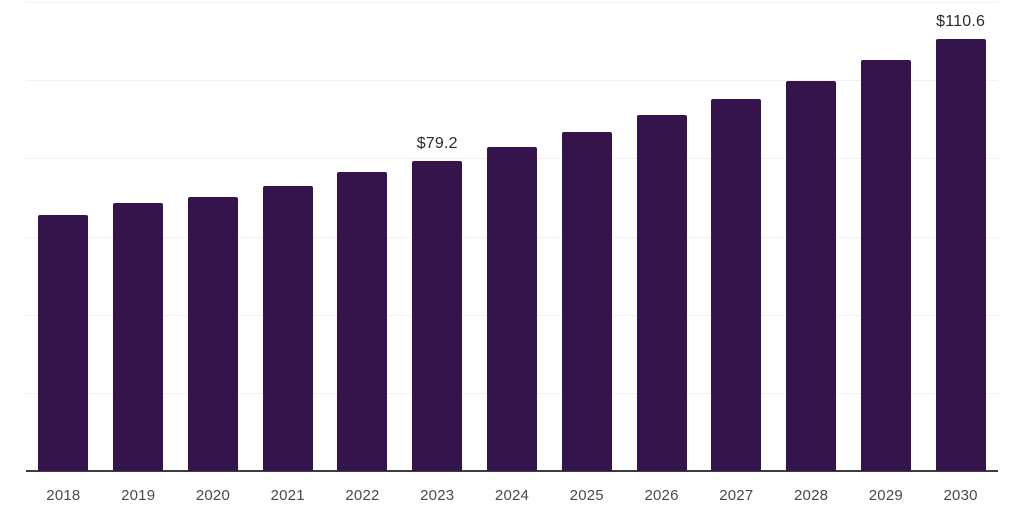  Describe the element at coordinates (811, 495) in the screenshot. I see `x-tick-label-2028: 2028` at that location.